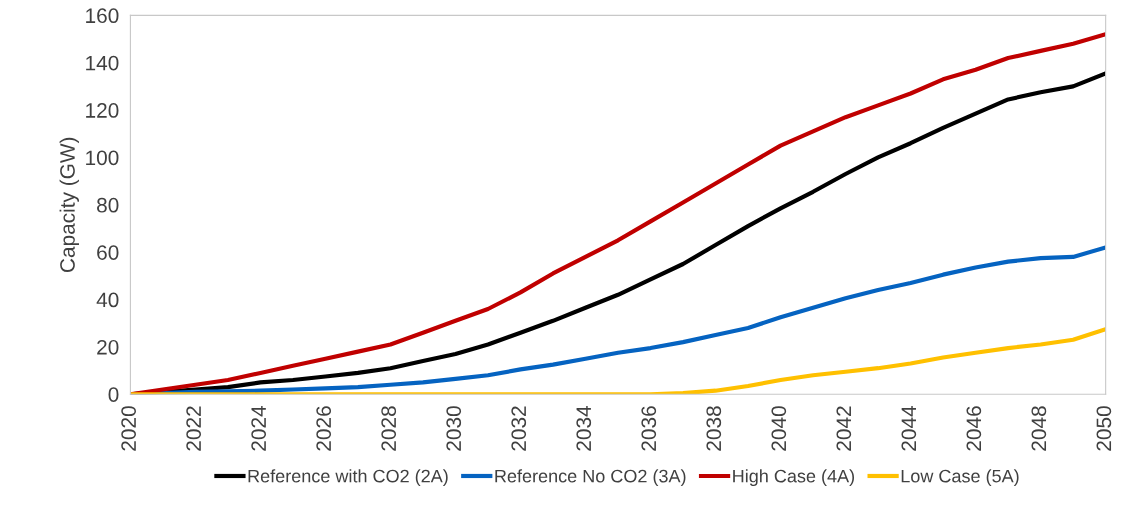 The width and height of the screenshot is (1134, 512). Describe the element at coordinates (102, 63) in the screenshot. I see `y-tick-label: 140` at that location.